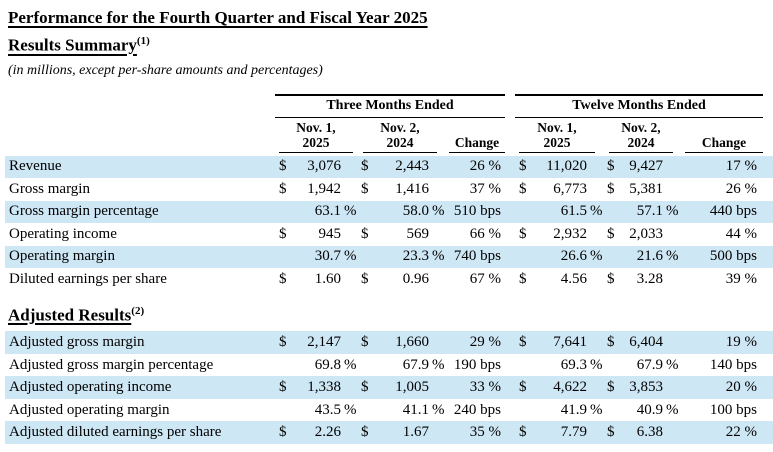  Describe the element at coordinates (649, 432) in the screenshot. I see `amount-value: 6.38` at that location.